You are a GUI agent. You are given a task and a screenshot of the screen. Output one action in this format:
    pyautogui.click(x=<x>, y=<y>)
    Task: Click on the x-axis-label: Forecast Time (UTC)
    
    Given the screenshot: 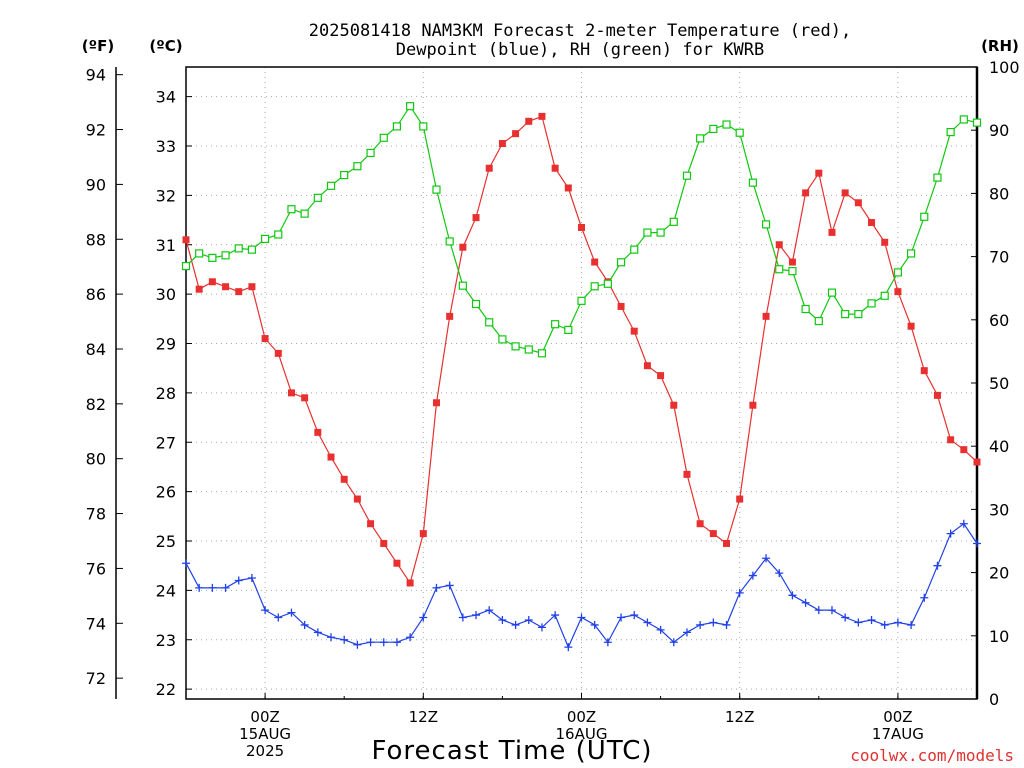 What is the action you would take?
    pyautogui.click(x=511, y=751)
    